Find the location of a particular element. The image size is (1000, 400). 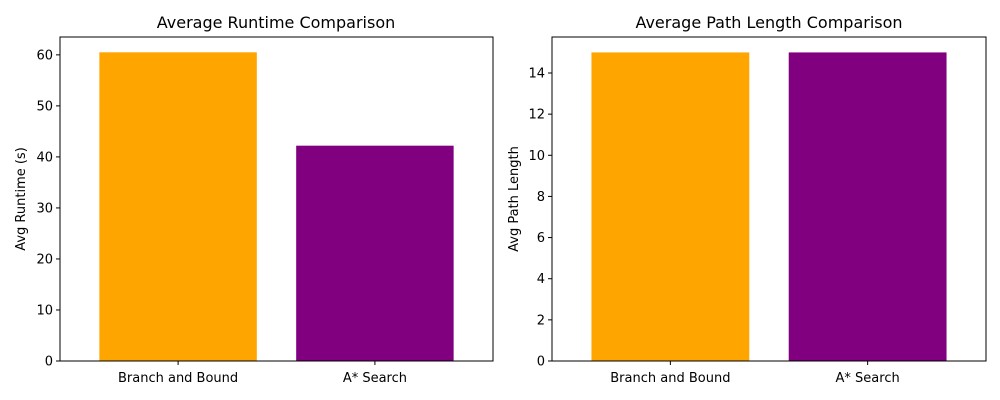

runtime-ytick-label-0: 0 is located at coordinates (49, 362).